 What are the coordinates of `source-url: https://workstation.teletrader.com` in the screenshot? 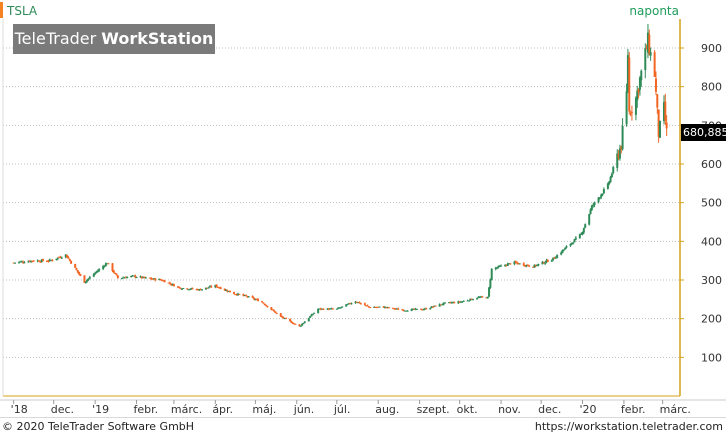 It's located at (628, 426).